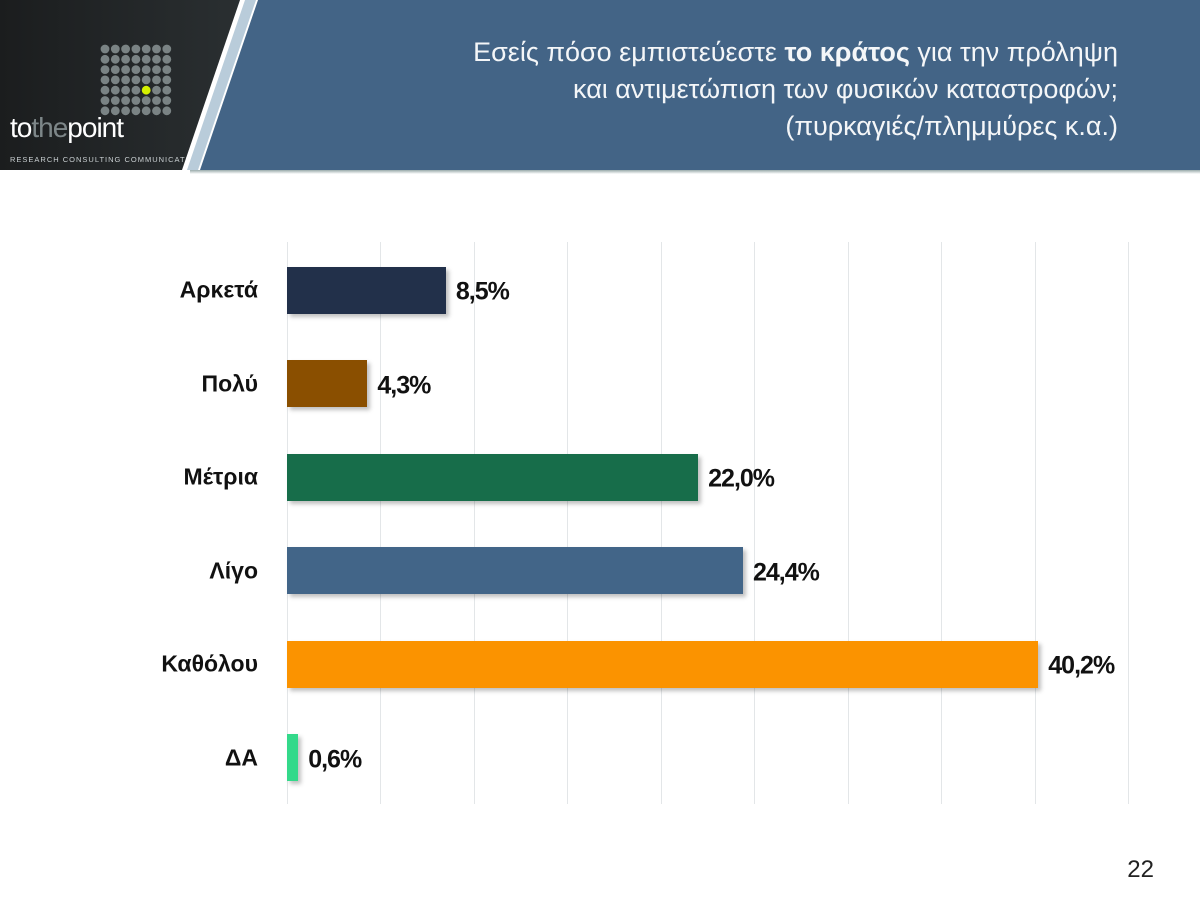 This screenshot has width=1200, height=900. What do you see at coordinates (695, 172) in the screenshot?
I see `header-shadow` at bounding box center [695, 172].